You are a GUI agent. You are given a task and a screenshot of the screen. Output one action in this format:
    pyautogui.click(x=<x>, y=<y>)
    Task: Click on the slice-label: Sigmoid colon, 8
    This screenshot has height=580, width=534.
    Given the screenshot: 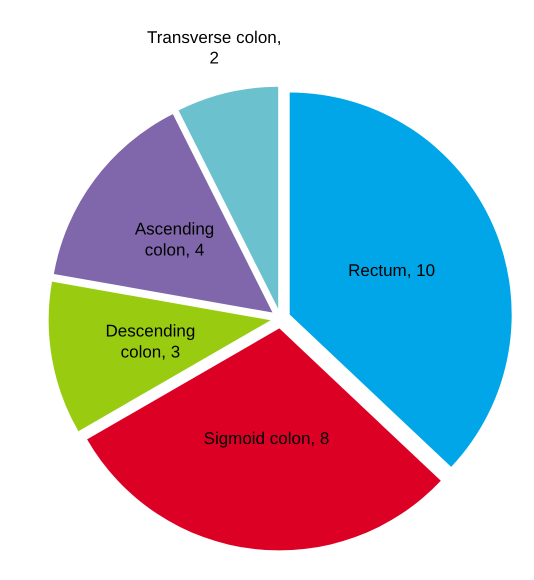 What is the action you would take?
    pyautogui.click(x=267, y=438)
    